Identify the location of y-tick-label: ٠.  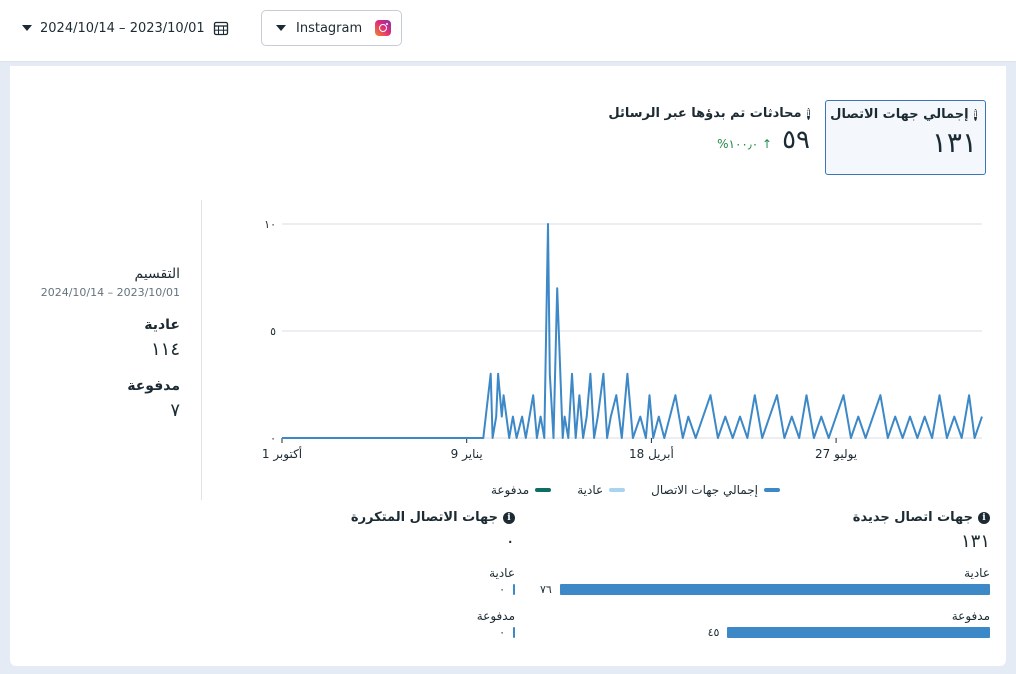
(273, 438).